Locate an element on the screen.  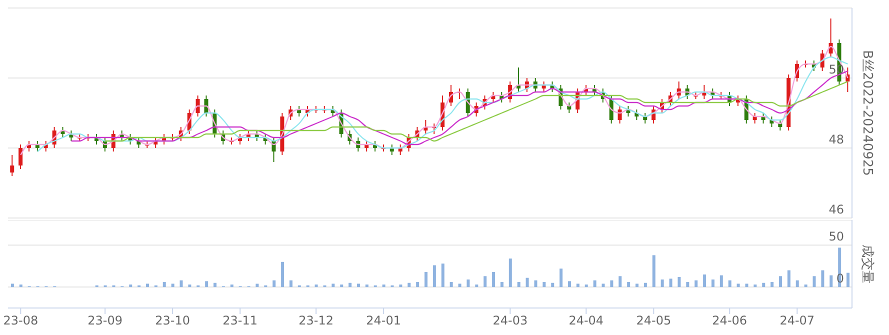
y-axis-title: B丝2022-20240925 is located at coordinates (866, 113).